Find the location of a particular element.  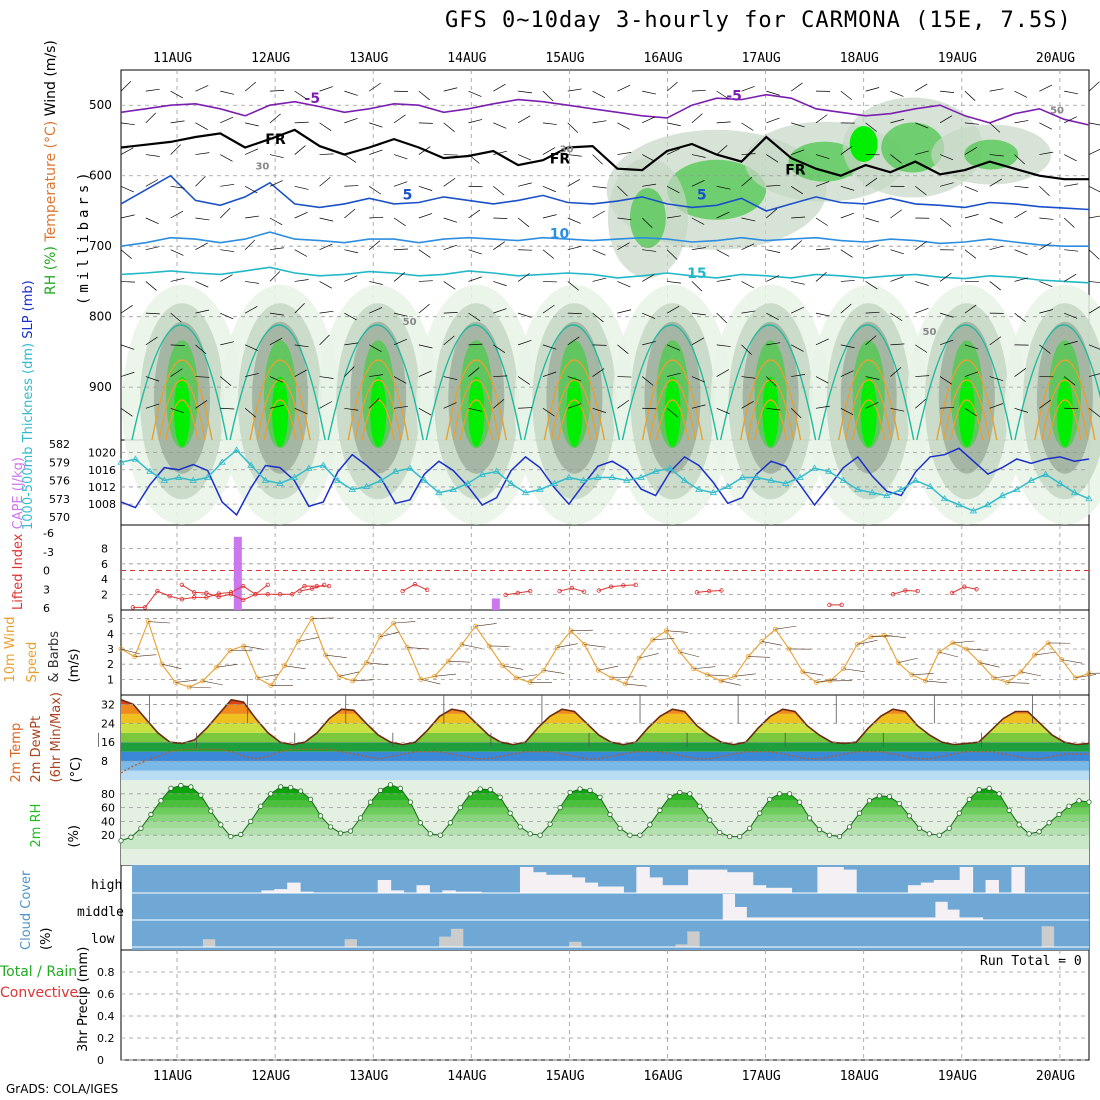

date-label-bottom: 17AUG is located at coordinates (761, 1076).